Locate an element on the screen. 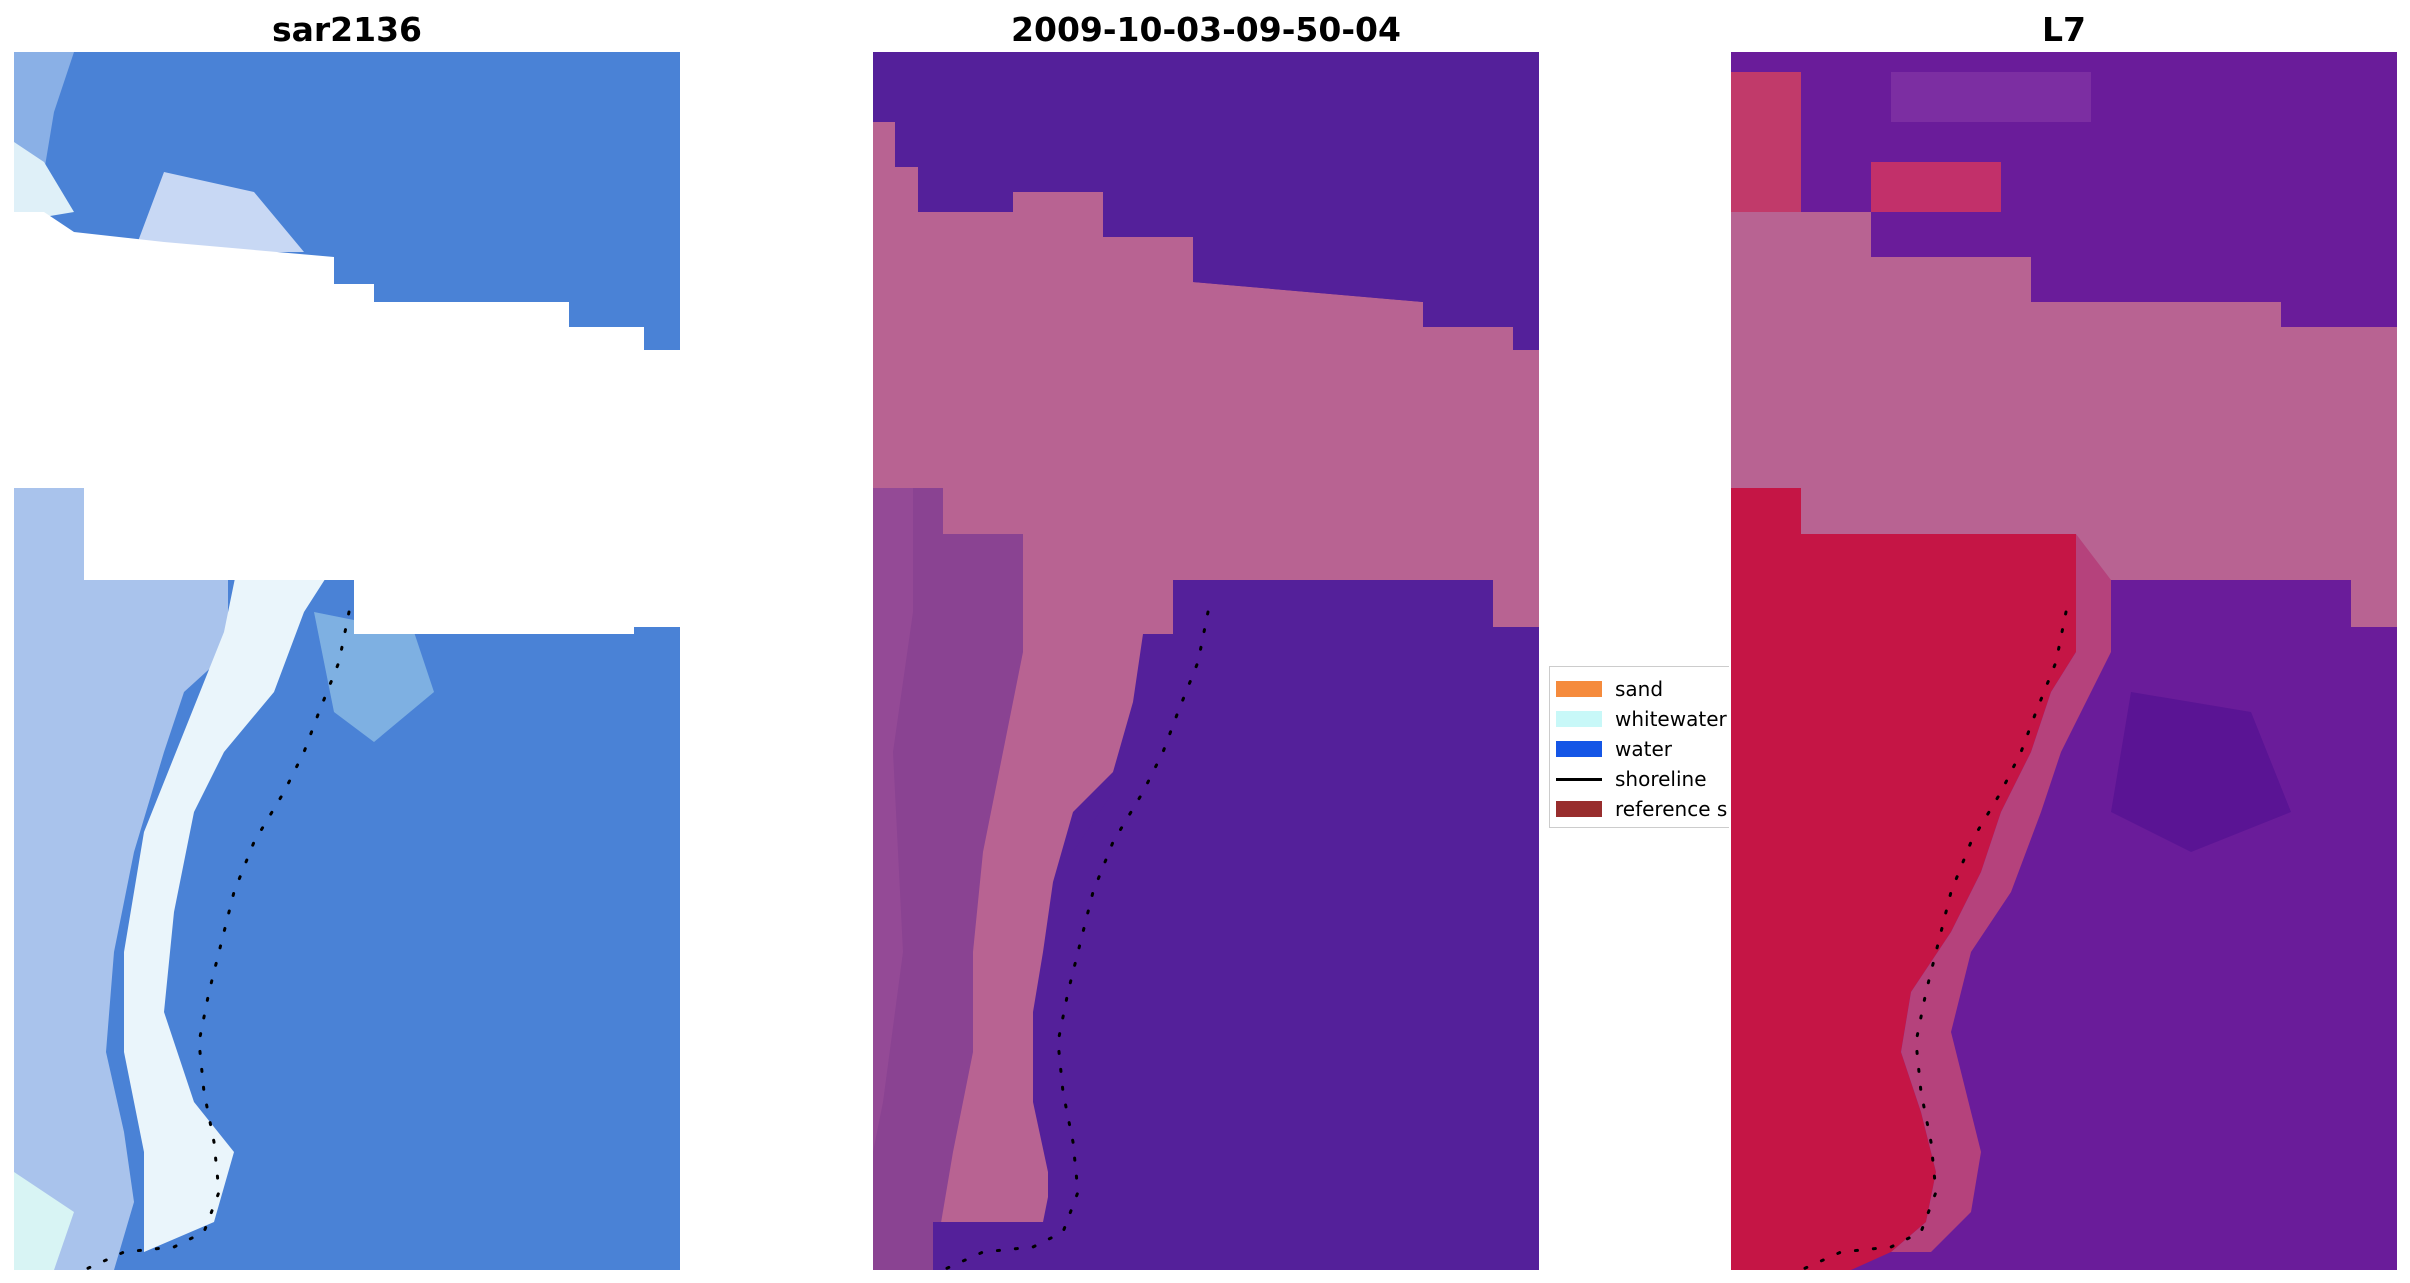  panel-title-right: L7 is located at coordinates (2064, 29).